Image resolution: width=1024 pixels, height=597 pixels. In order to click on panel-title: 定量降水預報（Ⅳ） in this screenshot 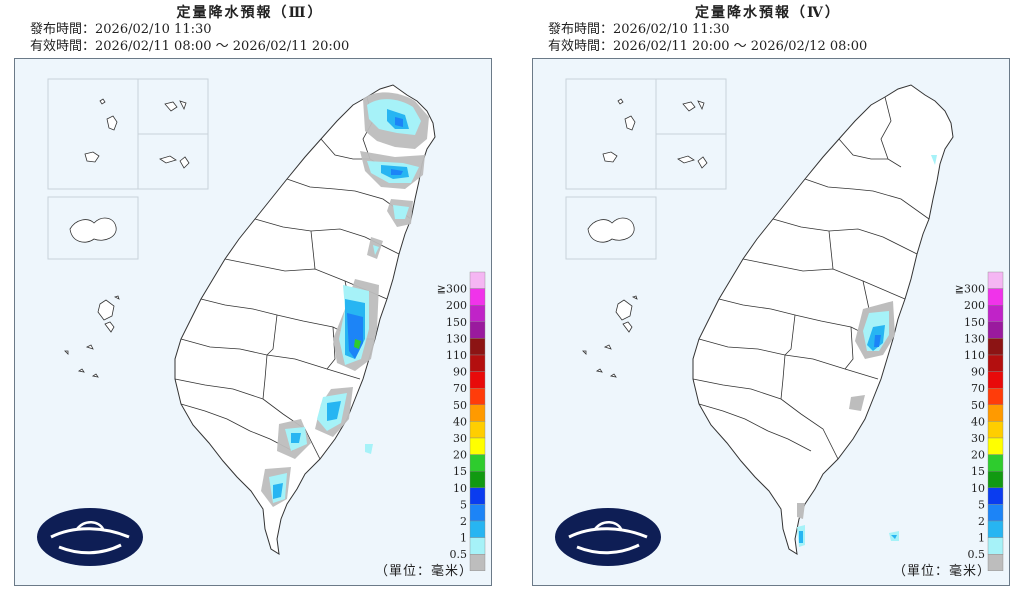, I will do `click(768, 13)`.